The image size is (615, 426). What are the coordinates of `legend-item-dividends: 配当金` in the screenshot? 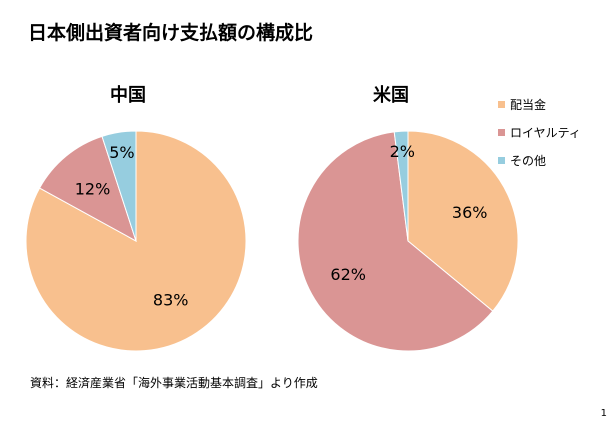 It's located at (539, 104).